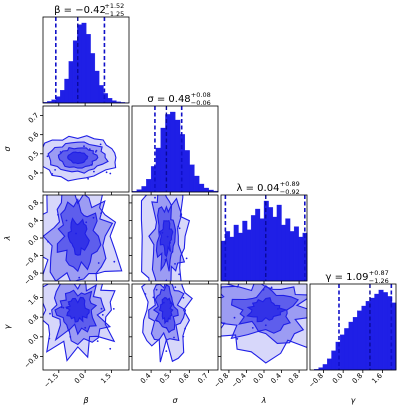  I want to click on x-tick-label: 0.7, so click(203, 379).